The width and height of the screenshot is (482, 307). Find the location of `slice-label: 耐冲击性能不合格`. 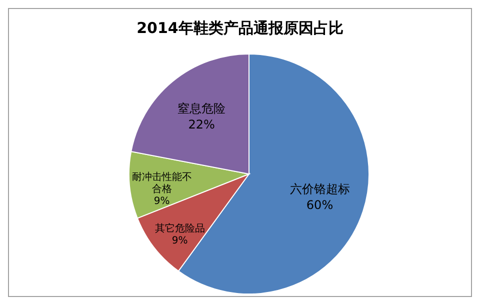

slice-label: 耐冲击性能不合格 is located at coordinates (162, 182).